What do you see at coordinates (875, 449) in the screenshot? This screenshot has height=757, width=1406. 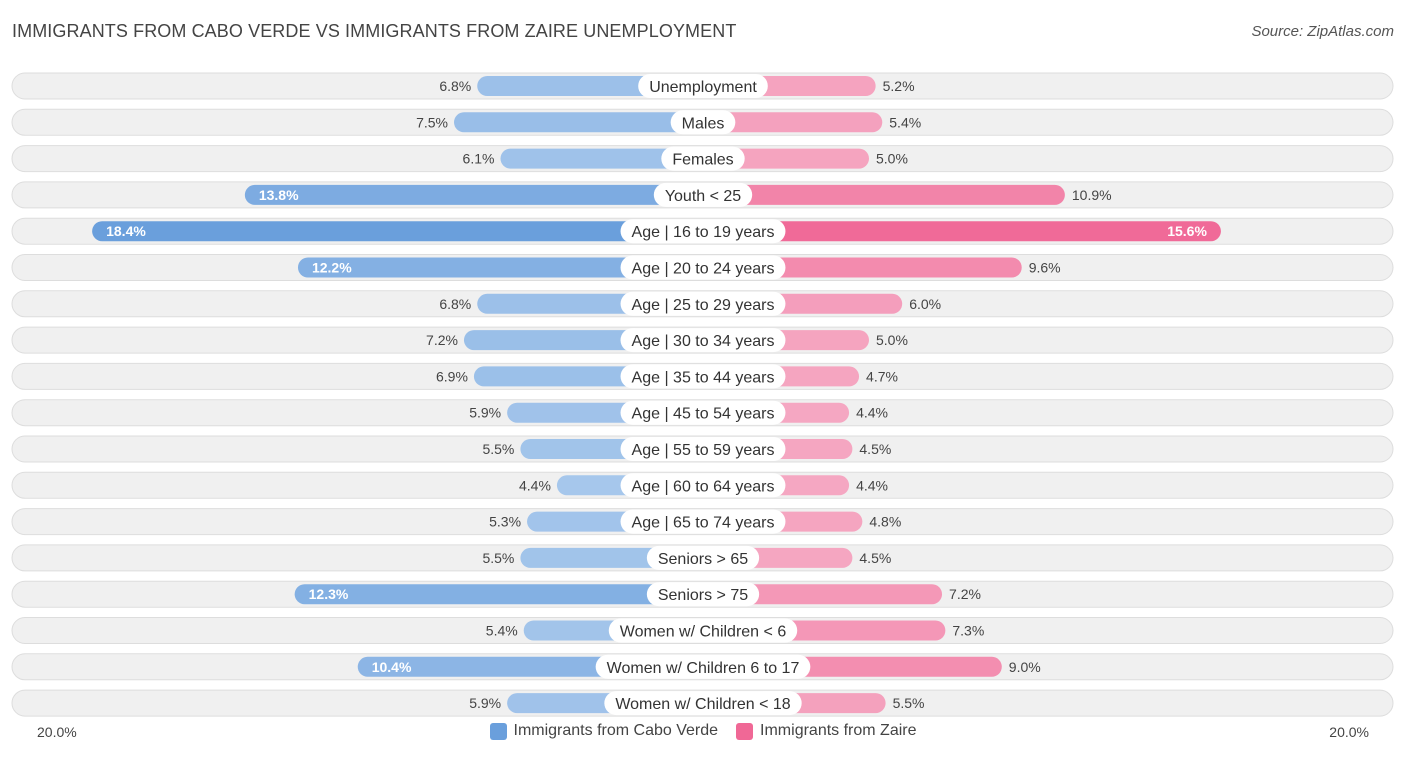 I see `value-label-zaire-age-55-to-59-years: 4.5%` at bounding box center [875, 449].